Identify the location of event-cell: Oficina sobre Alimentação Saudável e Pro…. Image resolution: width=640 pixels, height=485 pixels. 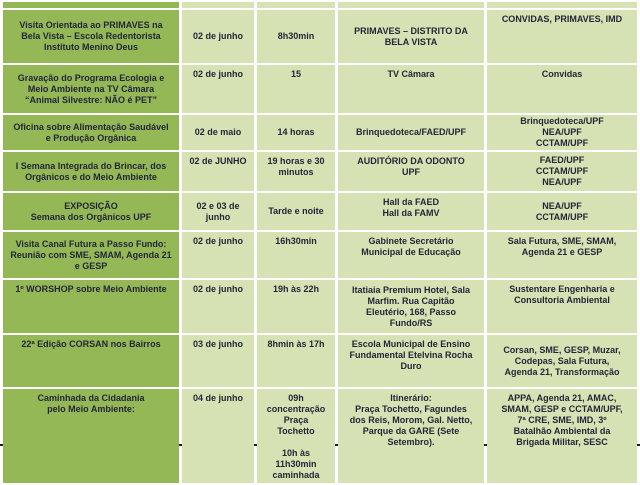
(91, 132).